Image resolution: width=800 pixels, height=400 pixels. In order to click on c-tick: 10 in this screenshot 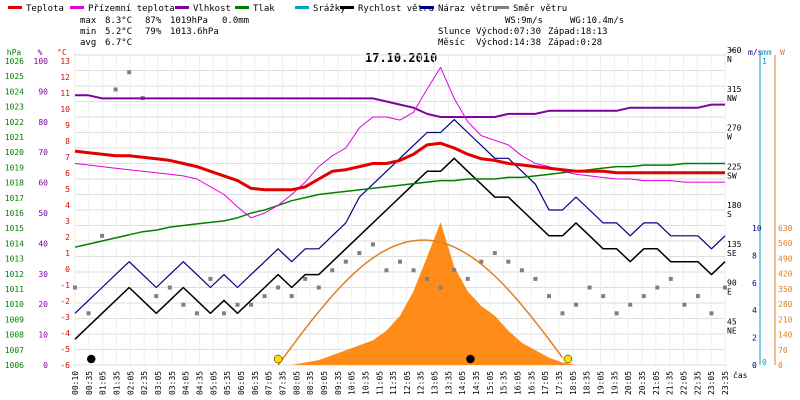, I will do `click(65, 109)`.